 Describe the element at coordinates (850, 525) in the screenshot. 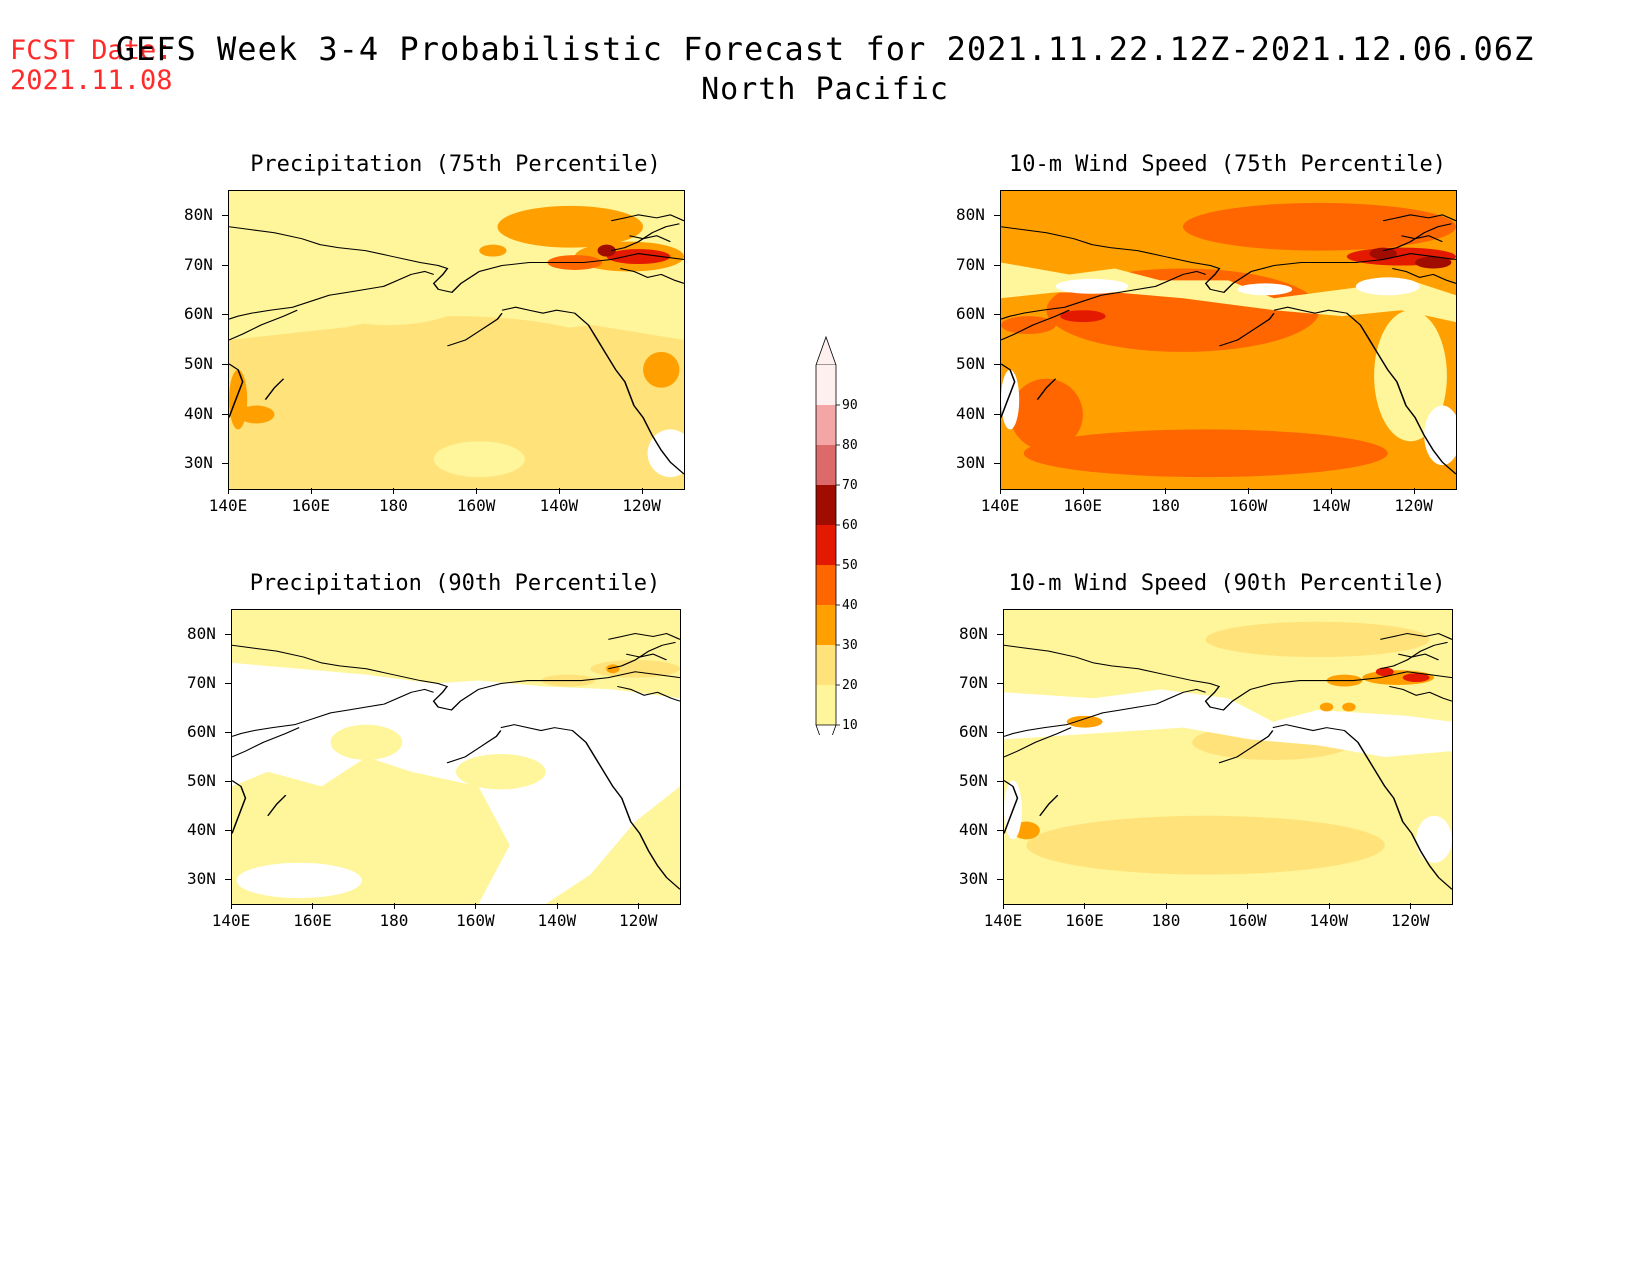

I see `legend-label: 60` at that location.